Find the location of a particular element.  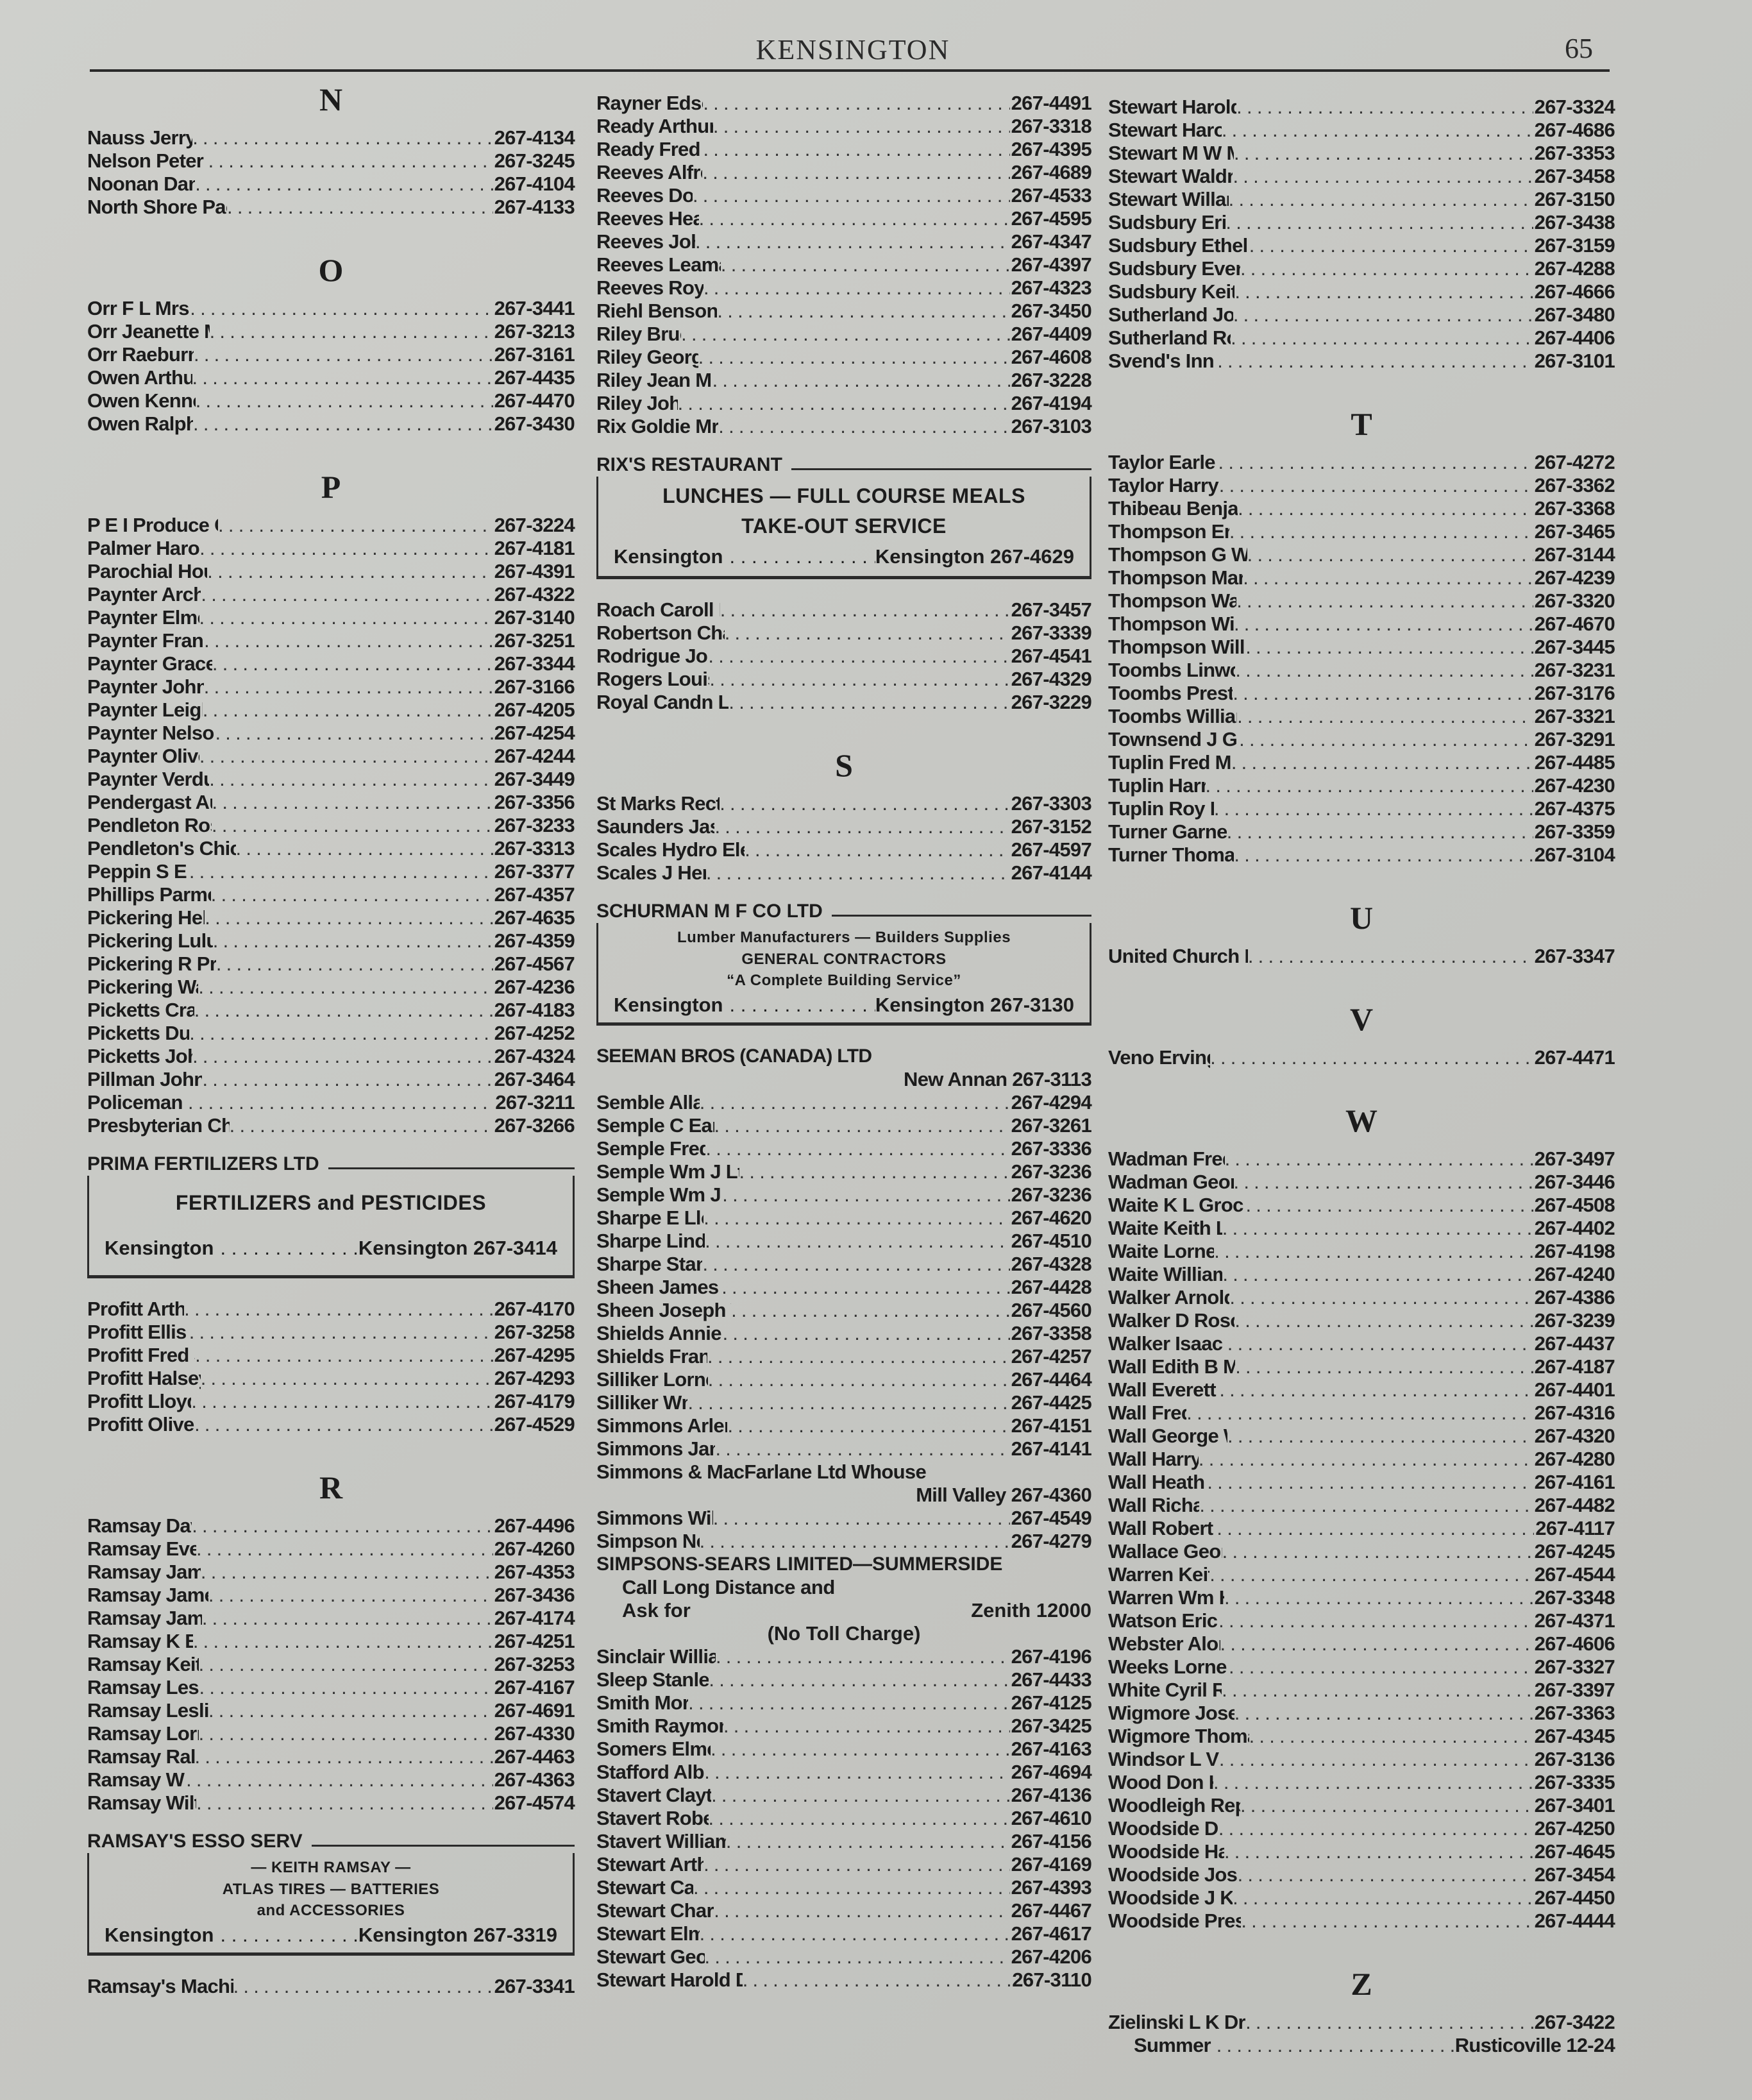

listing-name: Toombs Preston Kensington is located at coordinates (1170, 693).